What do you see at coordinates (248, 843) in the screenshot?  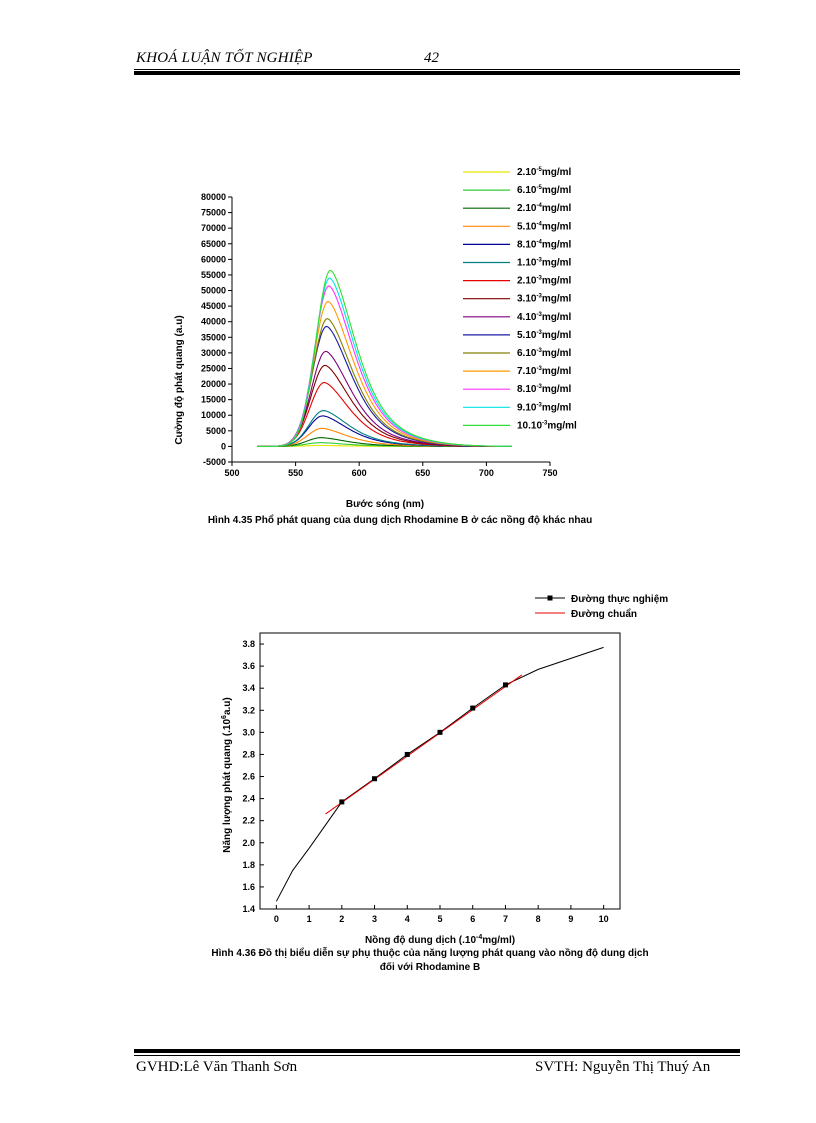 I see `energy-y-tick-label: 2.0` at bounding box center [248, 843].